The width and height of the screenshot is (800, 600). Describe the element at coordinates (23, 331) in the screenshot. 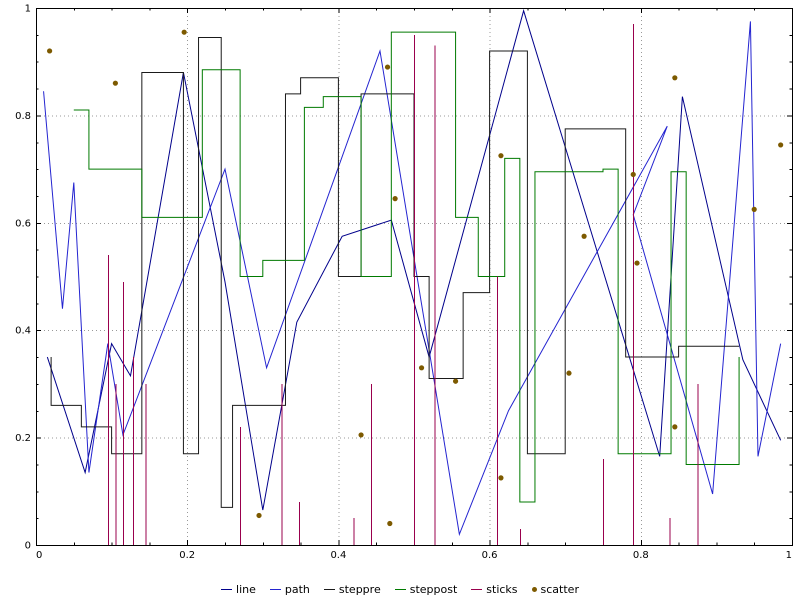

I see `y-tick-label: 0.4` at that location.